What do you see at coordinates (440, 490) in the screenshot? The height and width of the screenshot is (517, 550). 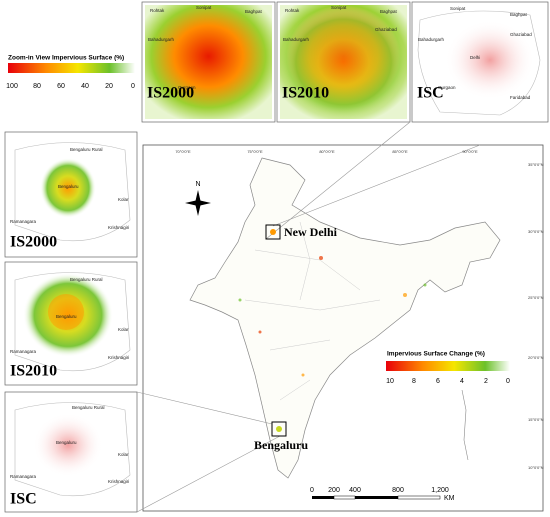 I see `scale-label: 1,200` at bounding box center [440, 490].